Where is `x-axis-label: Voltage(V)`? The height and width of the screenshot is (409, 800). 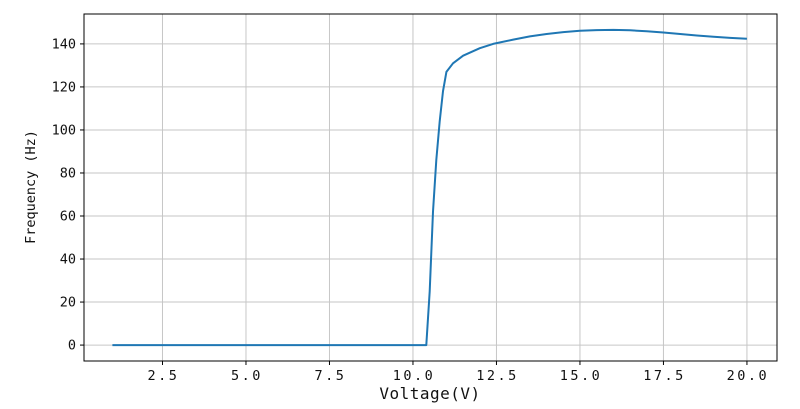
x-axis-label: Voltage(V) is located at coordinates (429, 393).